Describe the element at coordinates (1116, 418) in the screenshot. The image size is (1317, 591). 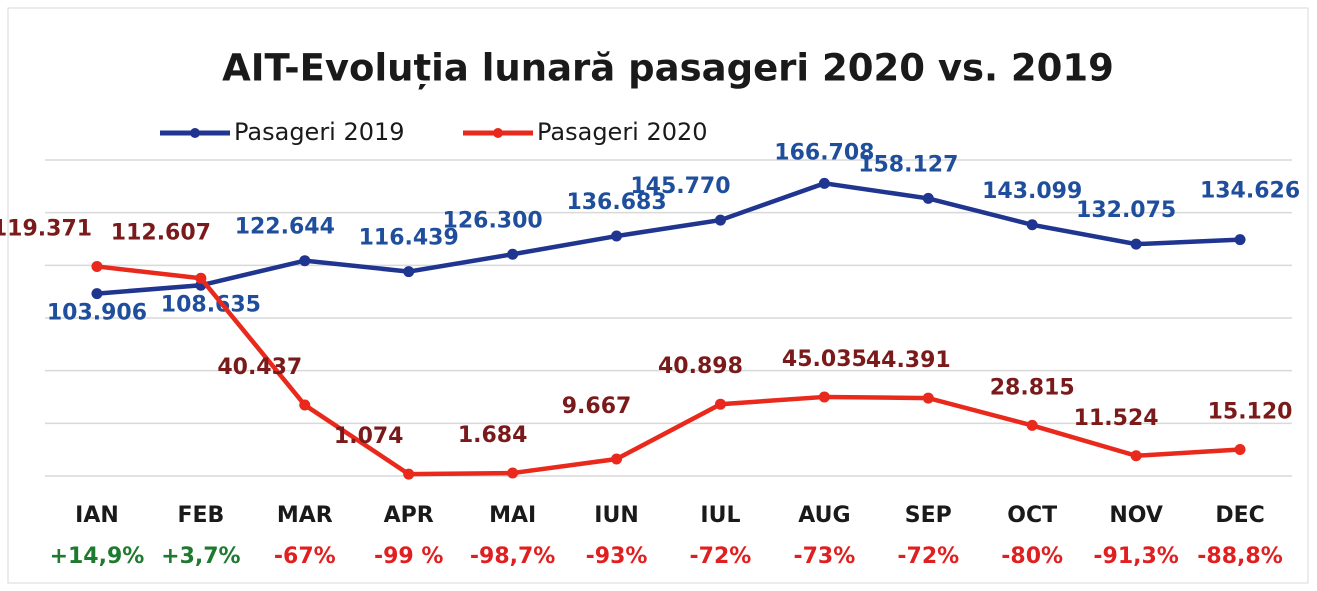
I see `data-label: 11.524` at that location.